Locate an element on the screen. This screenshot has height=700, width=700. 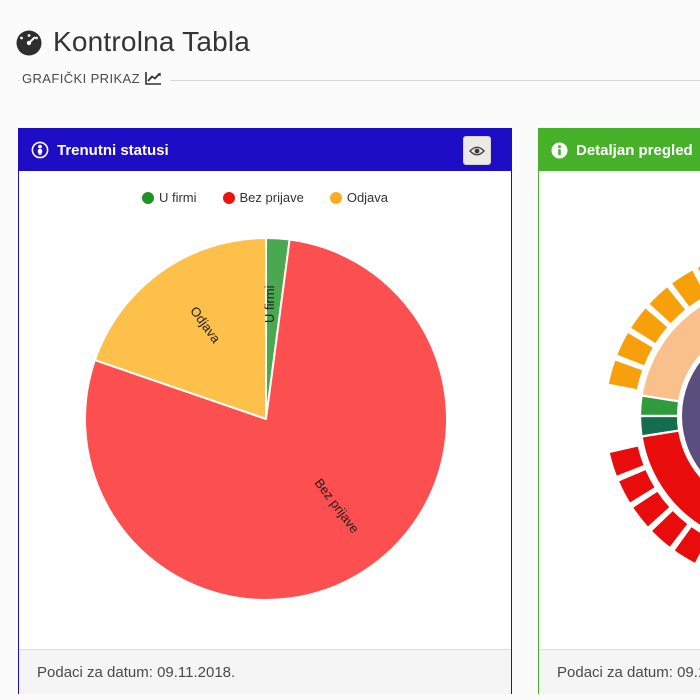
panel-right-title: Detaljan pregled is located at coordinates (634, 150).